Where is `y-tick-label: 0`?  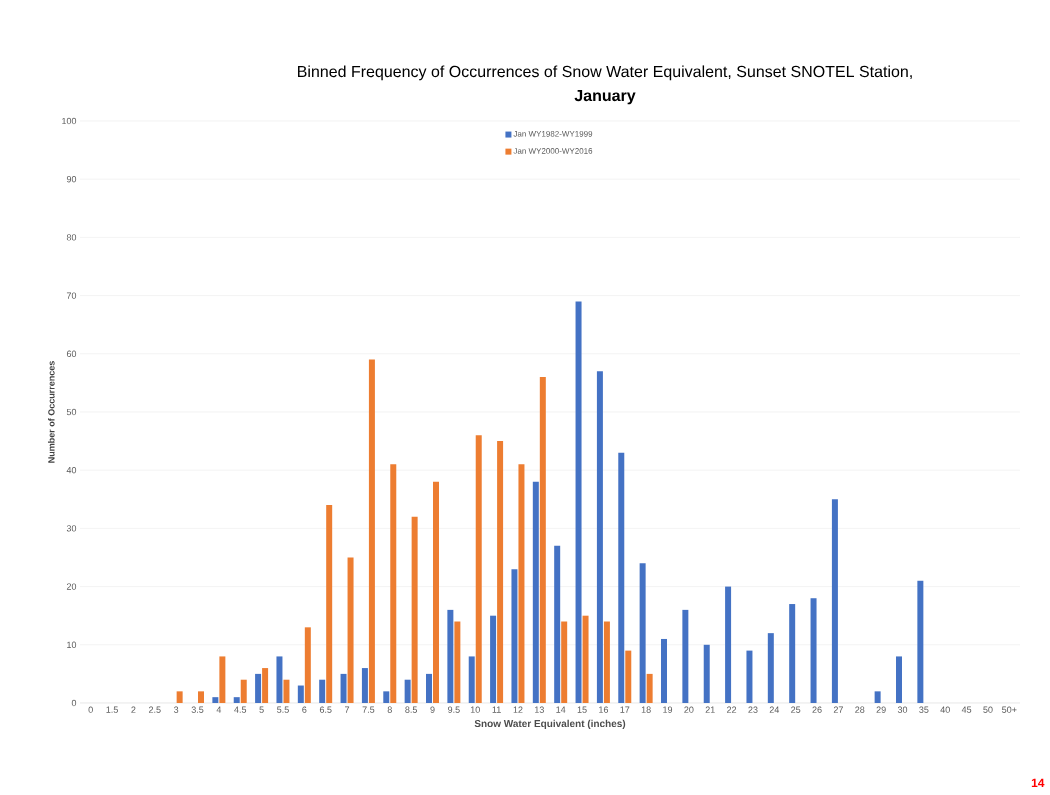 y-tick-label: 0 is located at coordinates (74, 703).